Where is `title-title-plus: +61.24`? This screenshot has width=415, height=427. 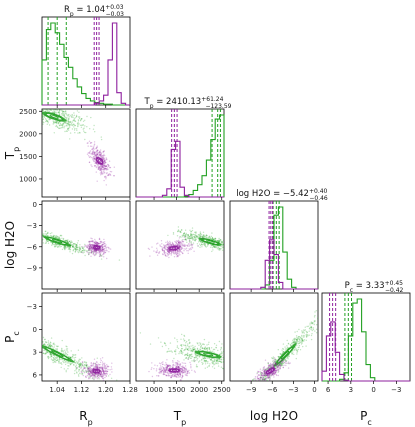 title-title-plus: +61.24 is located at coordinates (212, 99).